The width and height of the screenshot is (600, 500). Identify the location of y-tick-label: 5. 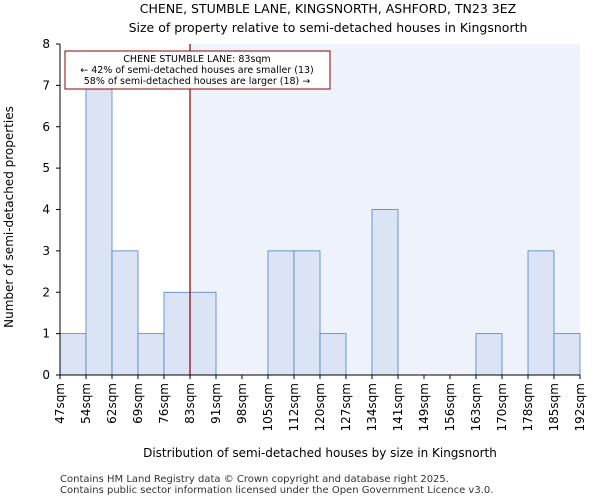
(46, 168).